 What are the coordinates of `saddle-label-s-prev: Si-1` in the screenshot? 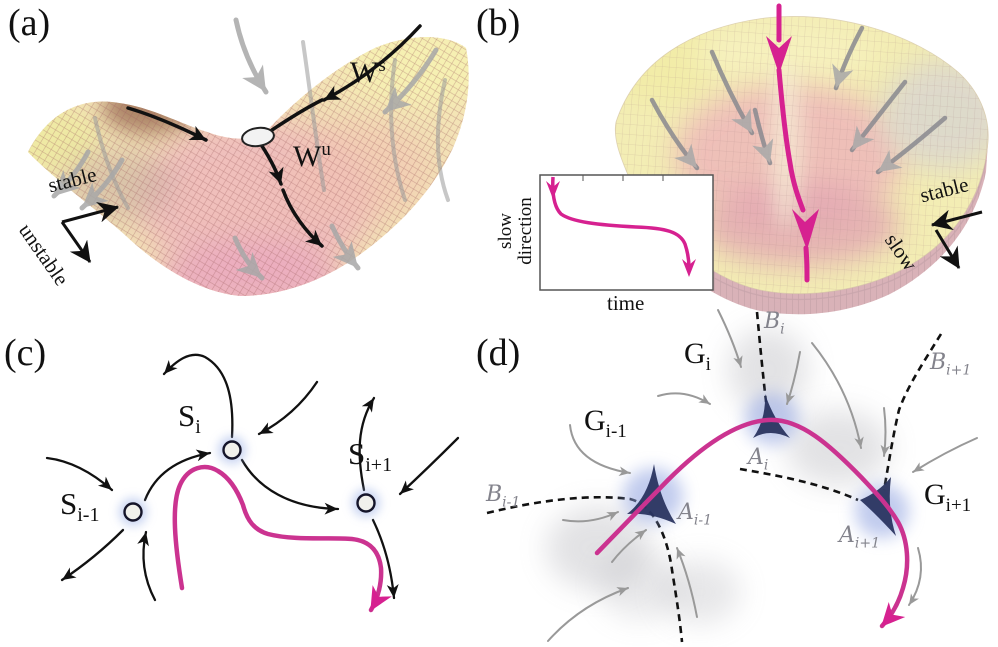 It's located at (79, 506).